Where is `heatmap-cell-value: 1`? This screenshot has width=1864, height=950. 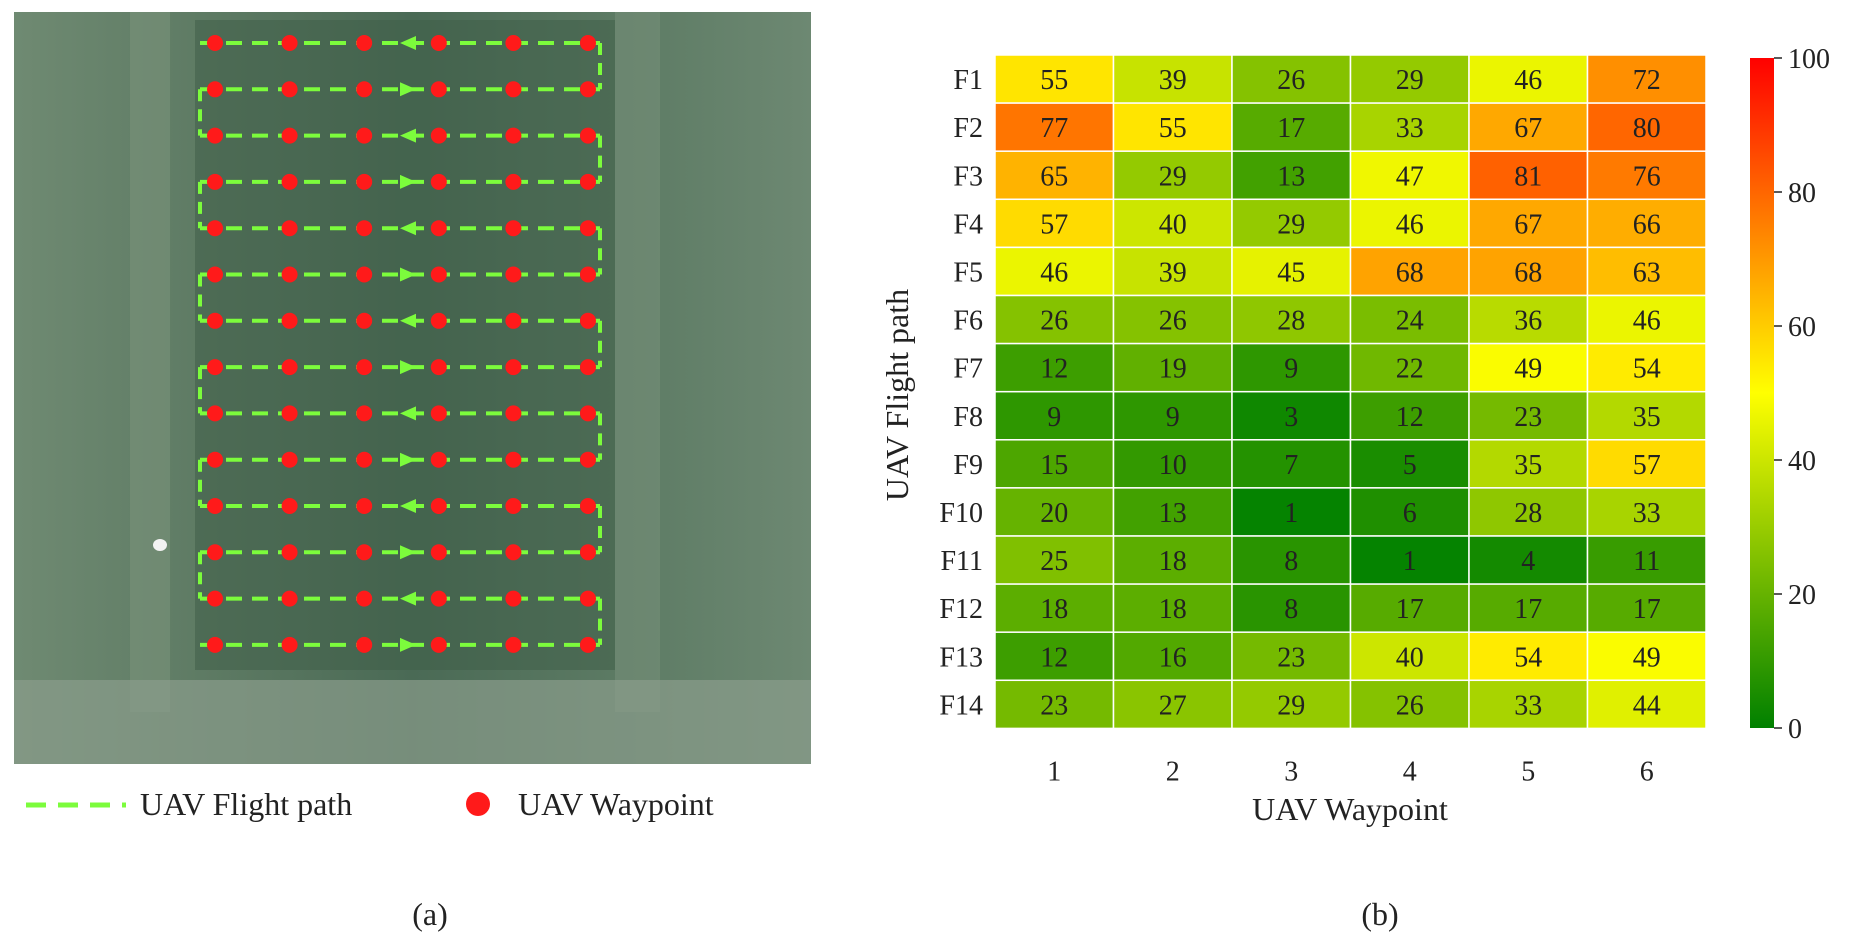
heatmap-cell-value: 1 is located at coordinates (1410, 561).